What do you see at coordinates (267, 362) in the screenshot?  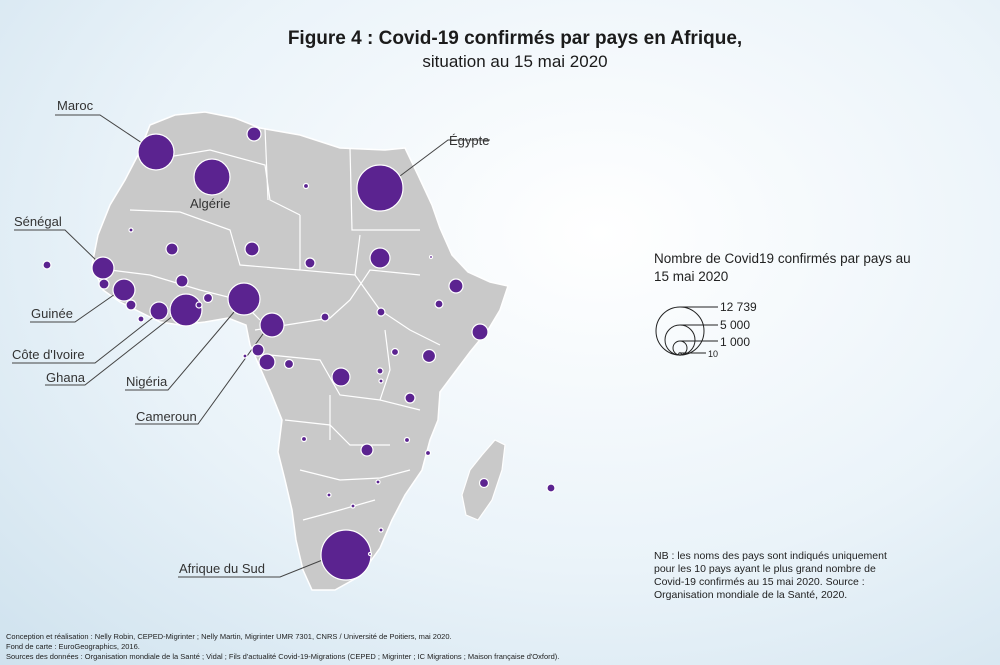 I see `bubble-gabon` at bounding box center [267, 362].